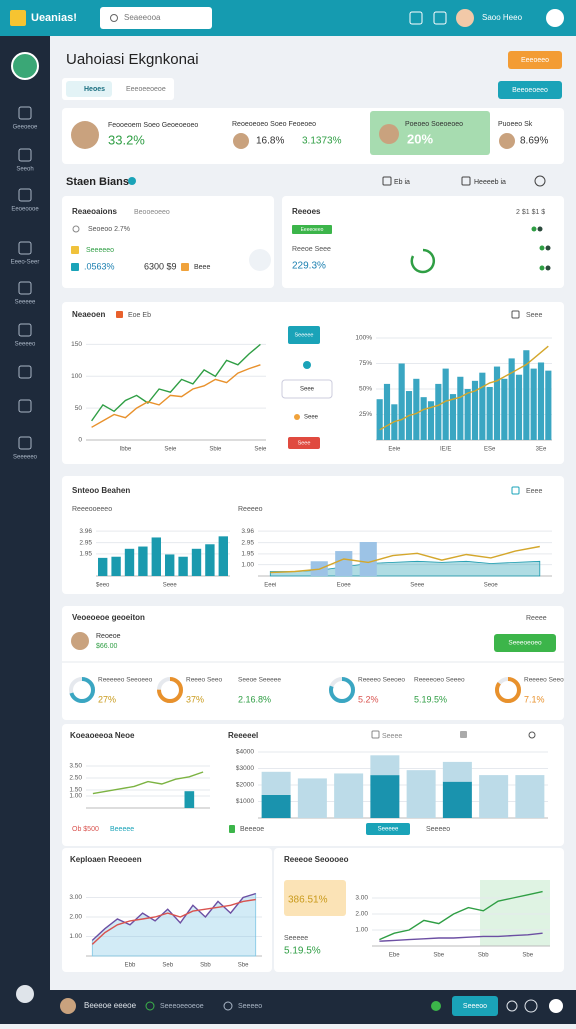 This screenshot has height=1029, width=576. What do you see at coordinates (75, 778) in the screenshot?
I see `y-tick-label: 2.50` at bounding box center [75, 778].